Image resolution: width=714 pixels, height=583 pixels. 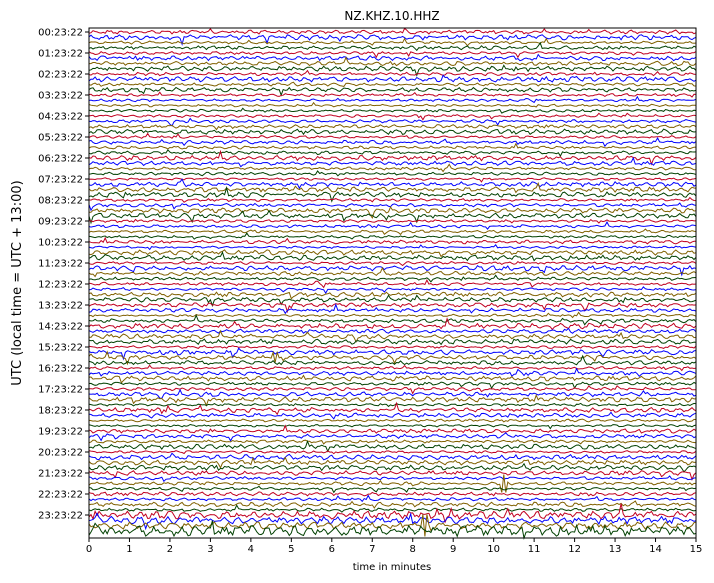 What do you see at coordinates (60, 453) in the screenshot?
I see `y-tick-label: 20:23:22` at bounding box center [60, 453].